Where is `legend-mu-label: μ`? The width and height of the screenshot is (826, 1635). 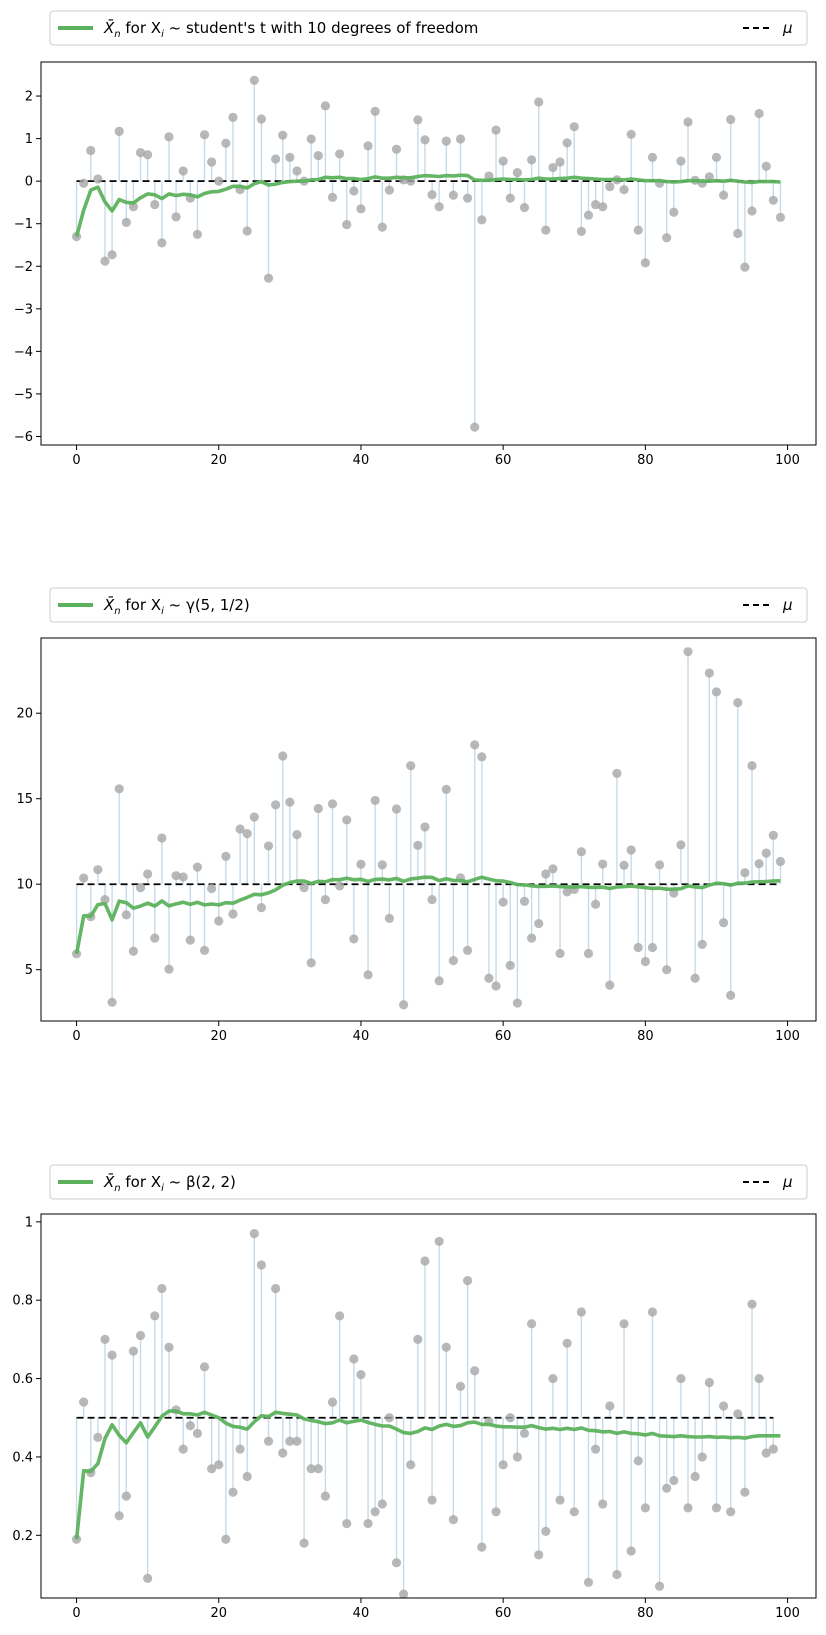 legend-mu-label: μ is located at coordinates (787, 1182).